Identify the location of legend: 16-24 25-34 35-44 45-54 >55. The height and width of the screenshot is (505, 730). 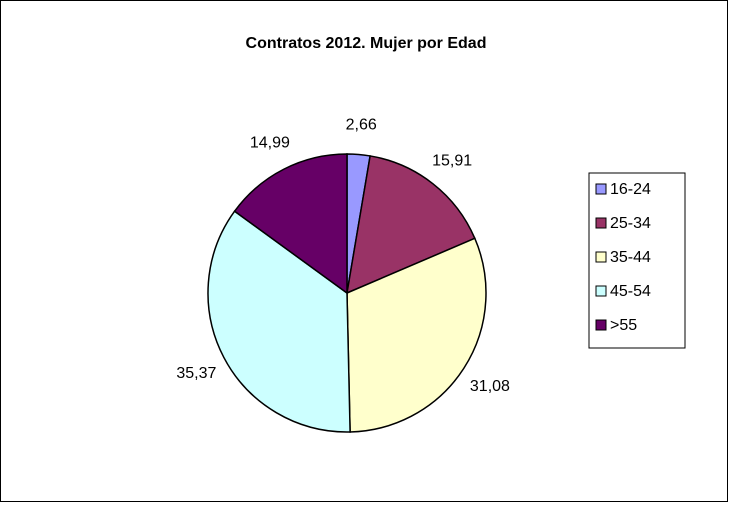
(637, 260).